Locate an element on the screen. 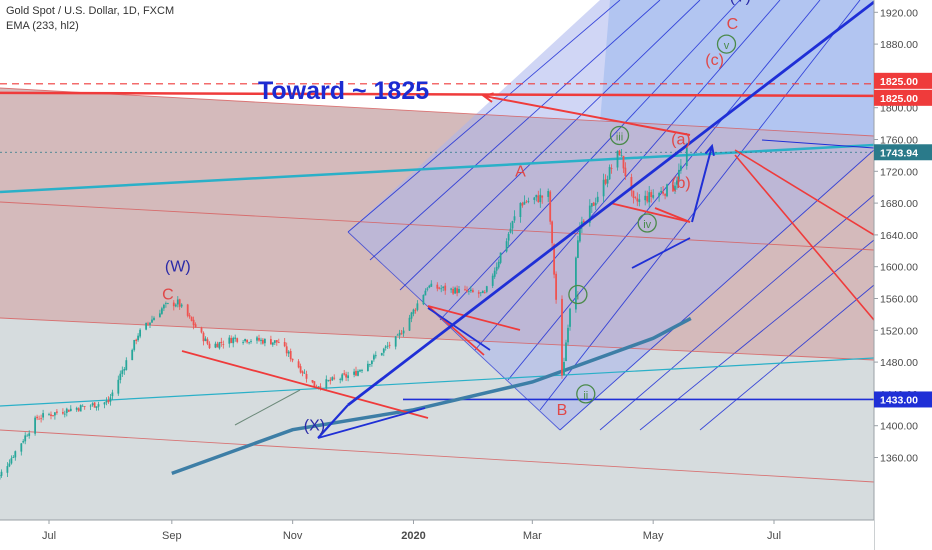 This screenshot has width=932, height=550. price-badge-label: 1433.00 is located at coordinates (899, 400).